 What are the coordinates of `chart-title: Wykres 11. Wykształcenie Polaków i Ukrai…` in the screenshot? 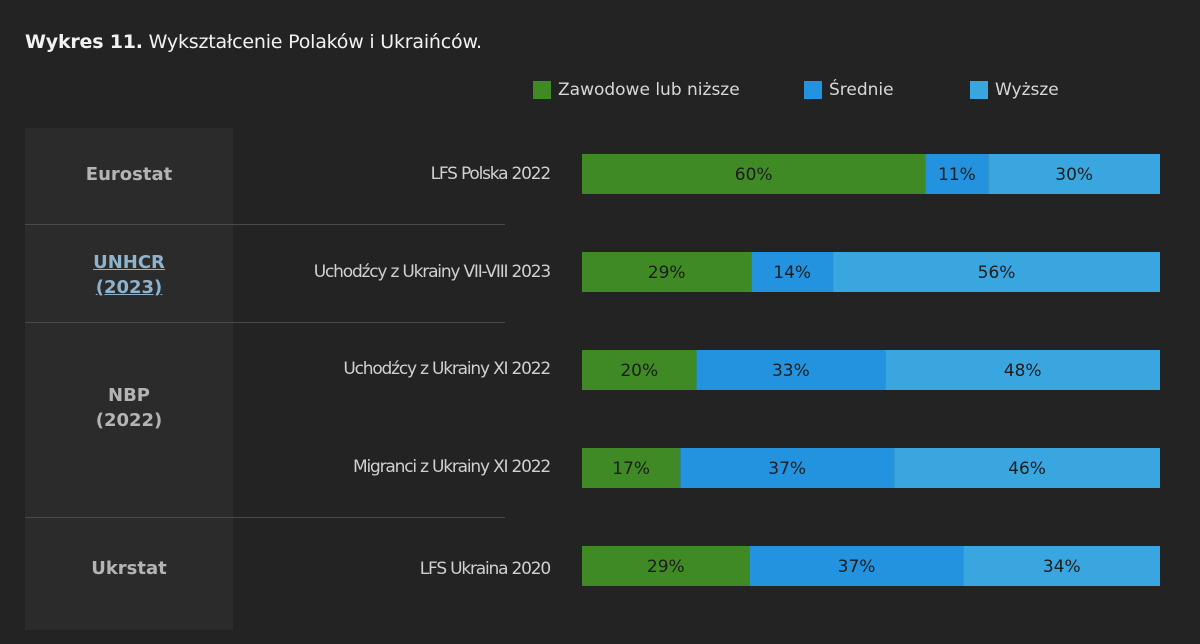 It's located at (253, 42).